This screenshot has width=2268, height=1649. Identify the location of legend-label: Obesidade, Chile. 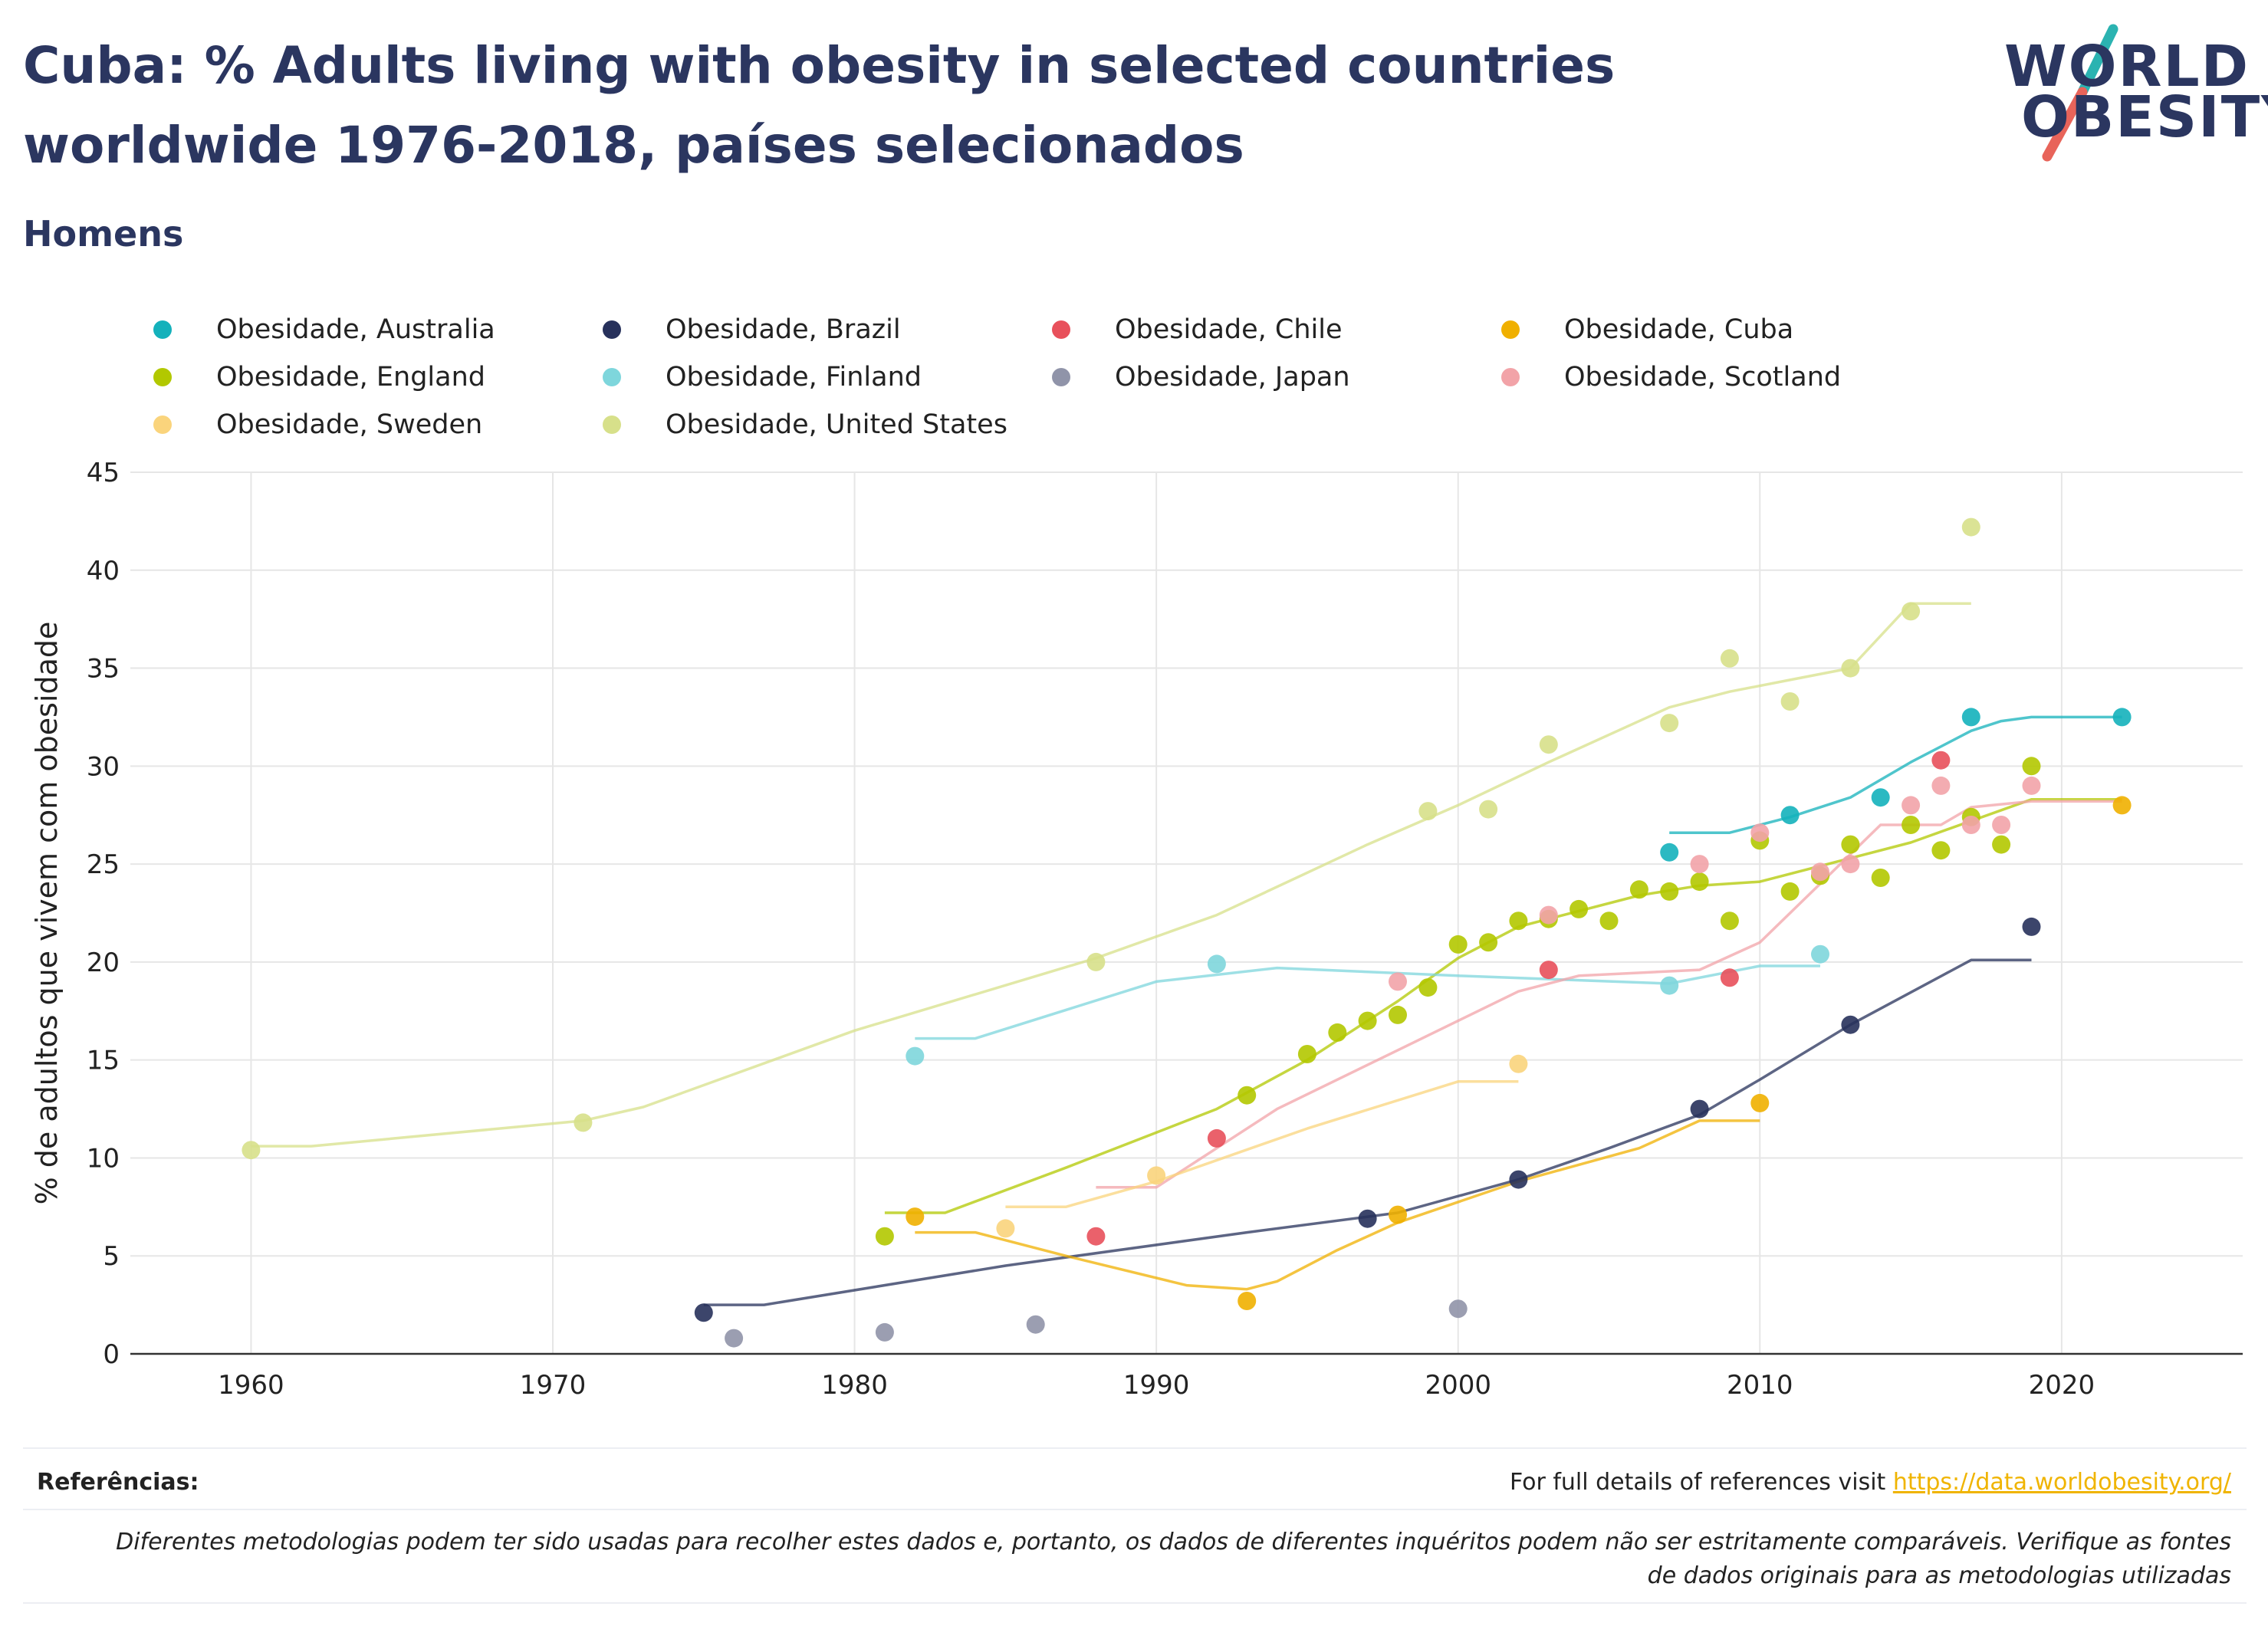
(1229, 329).